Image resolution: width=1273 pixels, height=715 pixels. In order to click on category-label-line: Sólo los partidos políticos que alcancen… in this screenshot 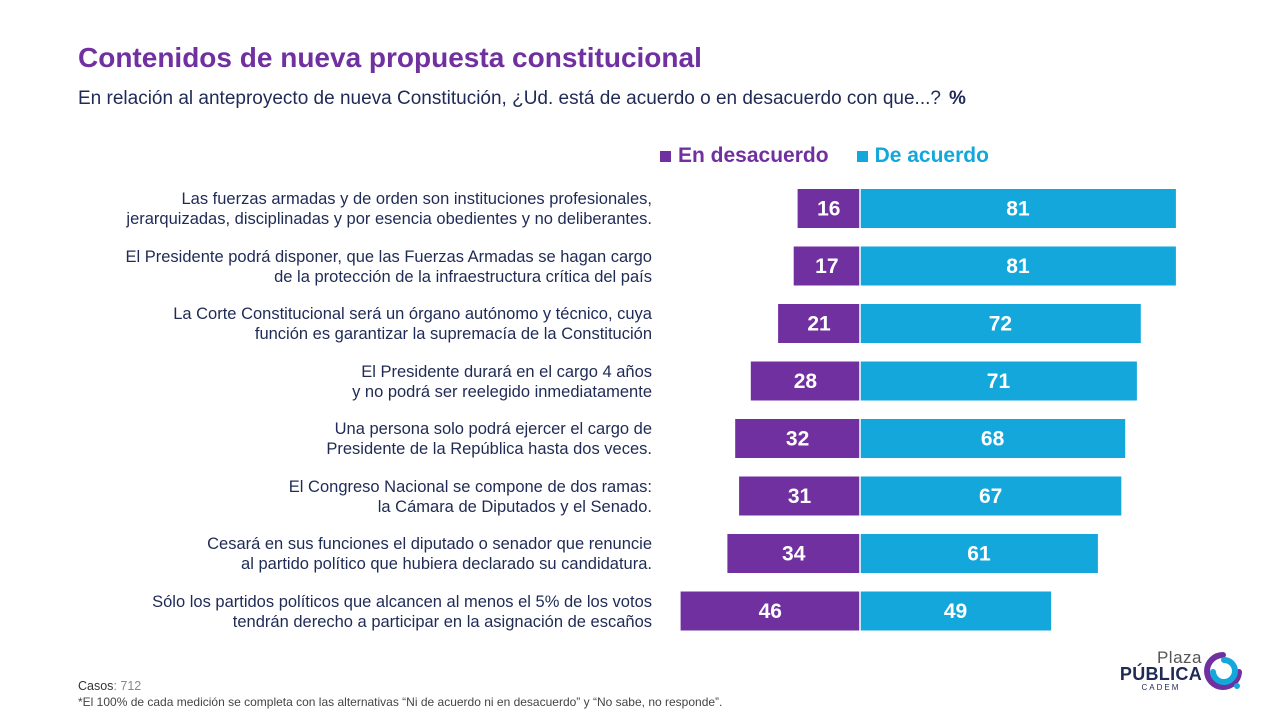, I will do `click(402, 601)`.